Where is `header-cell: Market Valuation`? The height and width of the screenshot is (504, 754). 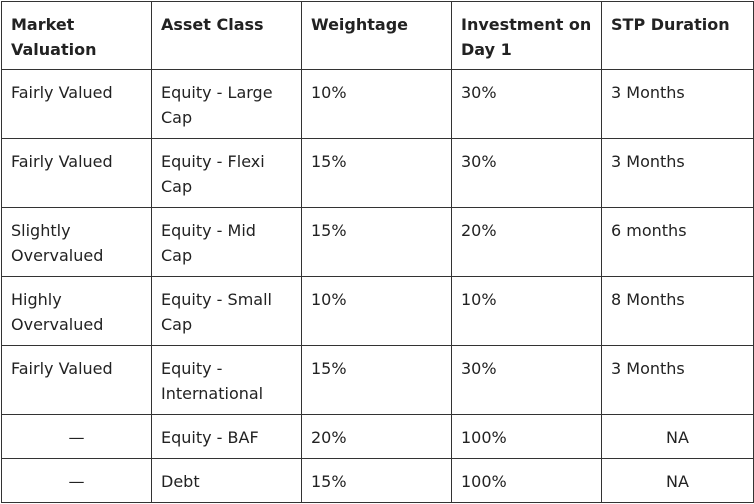 header-cell: Market Valuation is located at coordinates (76, 35).